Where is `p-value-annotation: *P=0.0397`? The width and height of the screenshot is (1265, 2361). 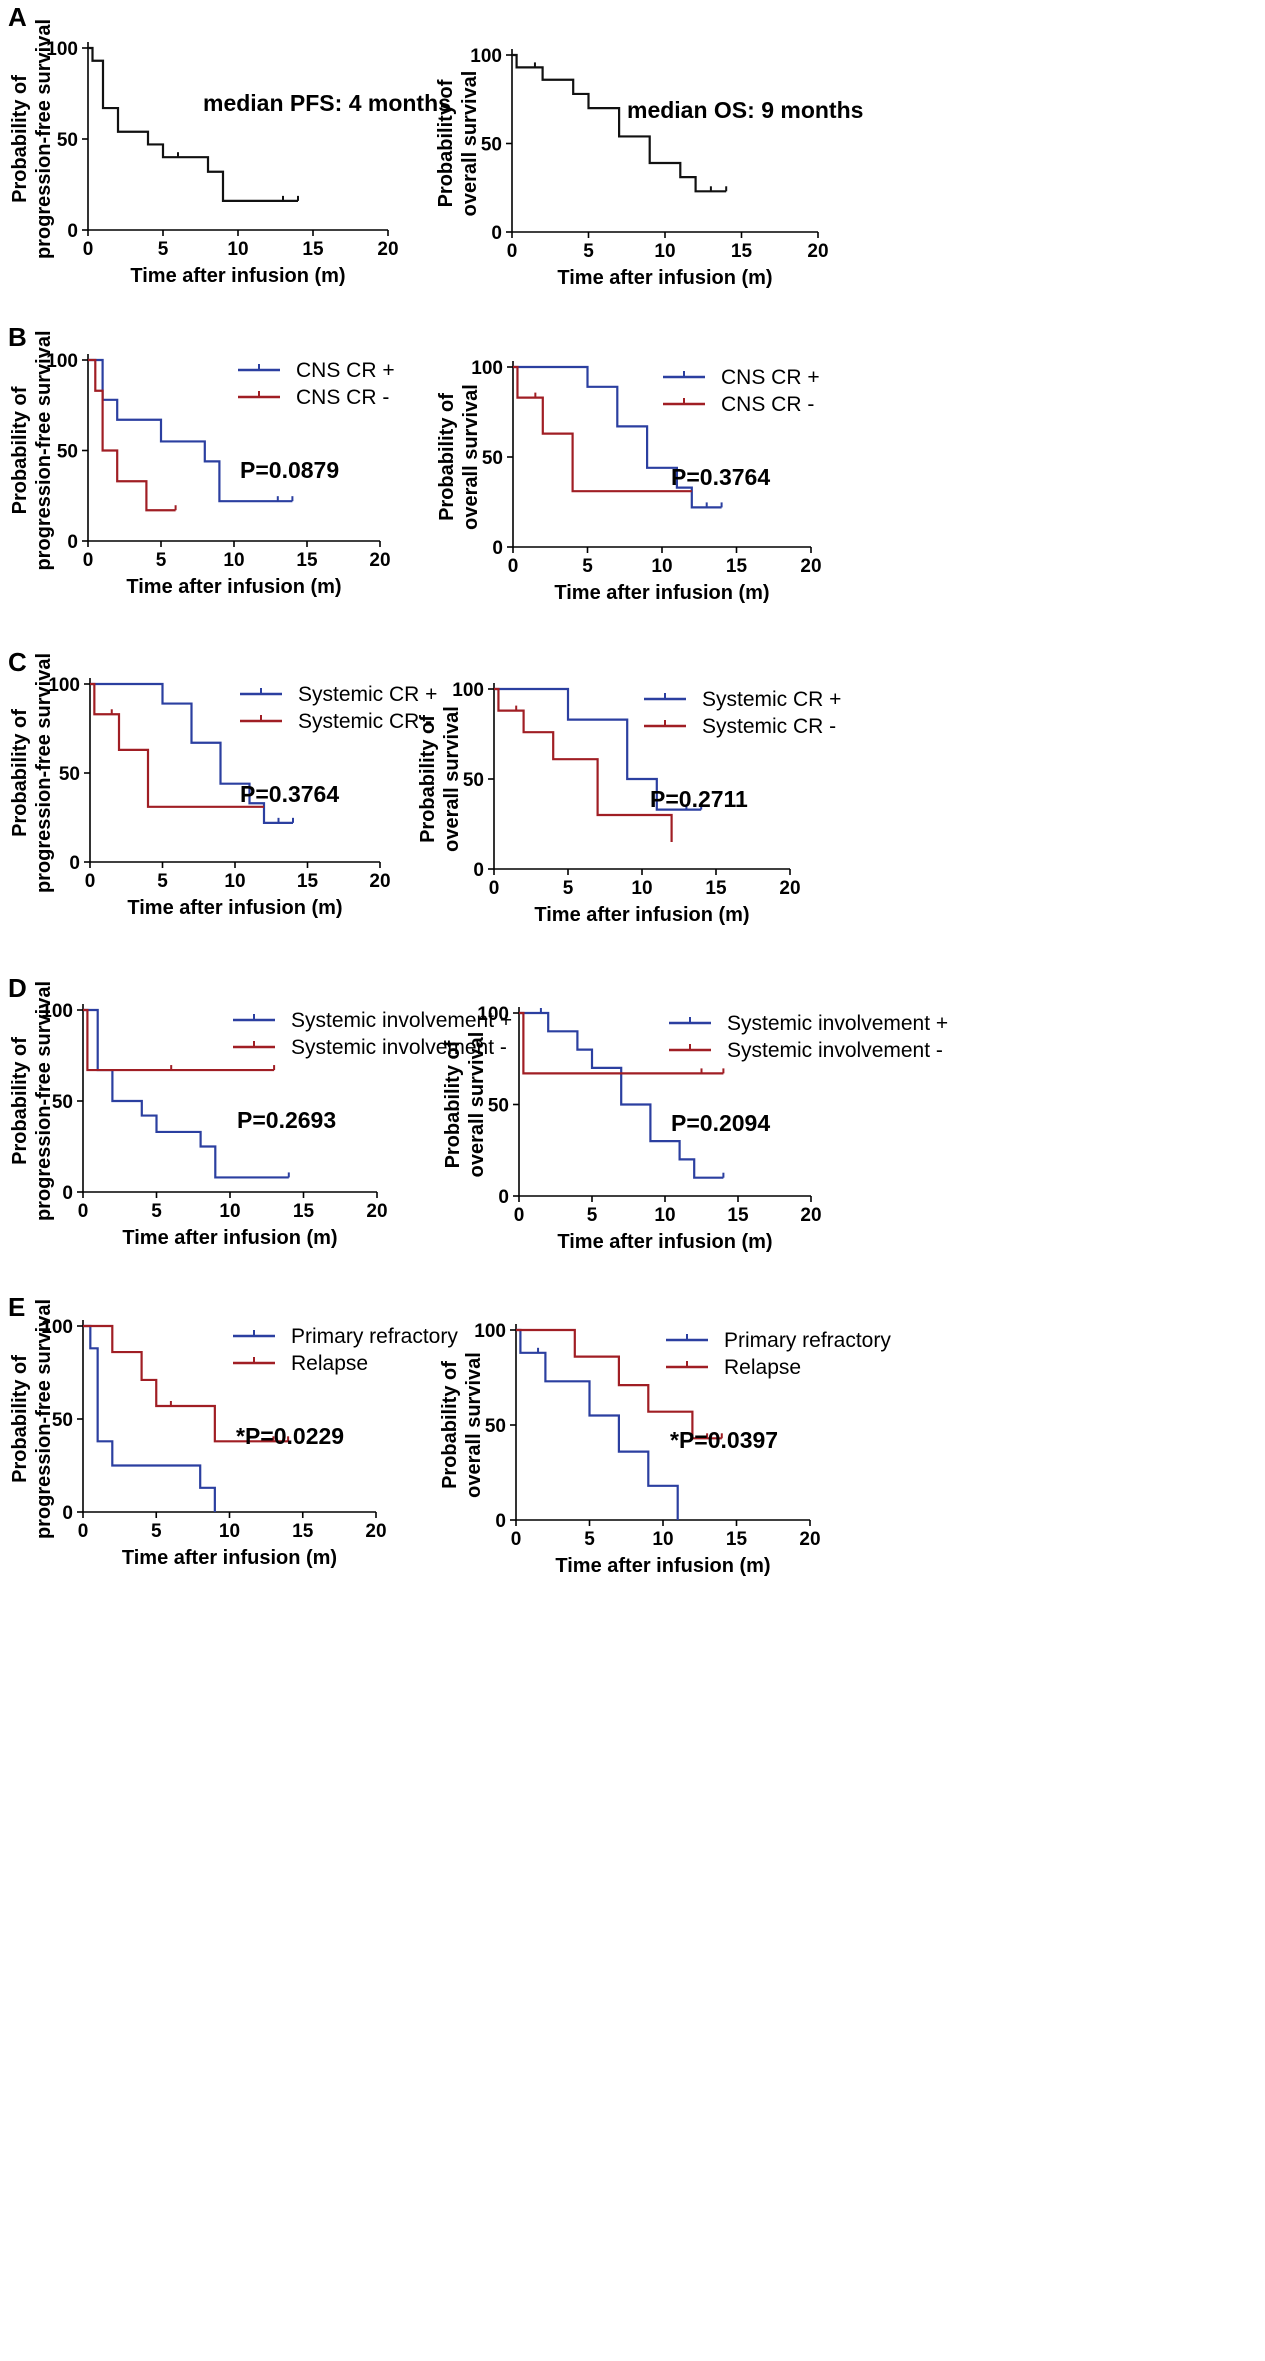 p-value-annotation: *P=0.0397 is located at coordinates (724, 1440).